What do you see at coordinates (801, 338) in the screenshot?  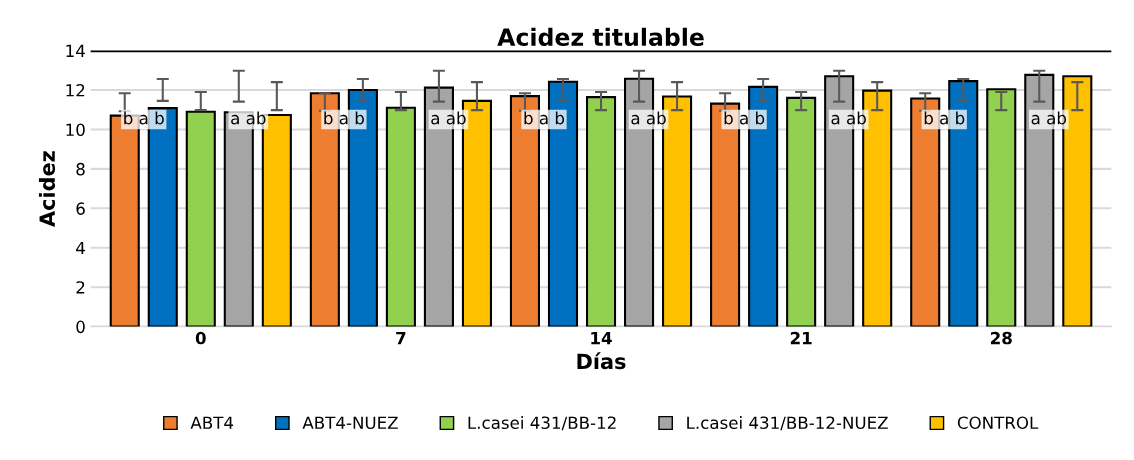 I see `x-tick-label: 21` at bounding box center [801, 338].